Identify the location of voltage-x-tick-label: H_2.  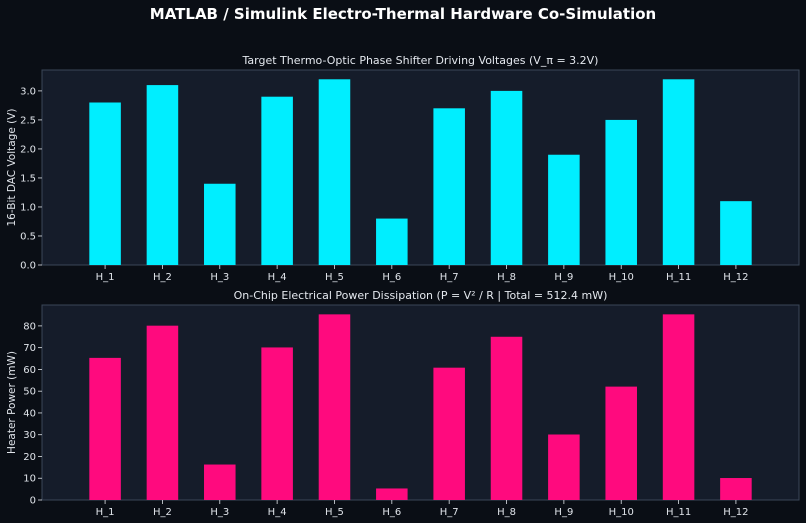
(162, 277).